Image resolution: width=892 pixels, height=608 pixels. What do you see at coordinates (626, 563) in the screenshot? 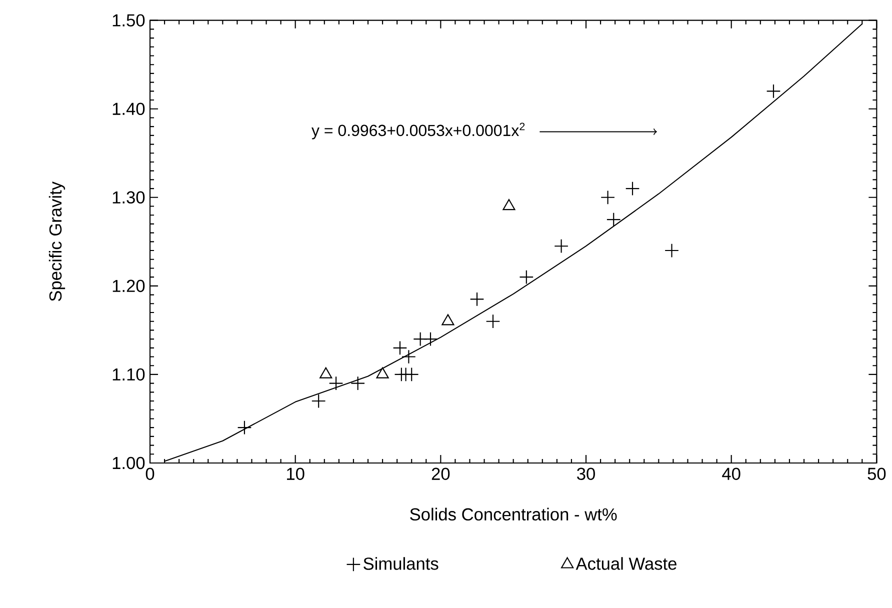
I see `legend-label: Actual Waste` at bounding box center [626, 563].